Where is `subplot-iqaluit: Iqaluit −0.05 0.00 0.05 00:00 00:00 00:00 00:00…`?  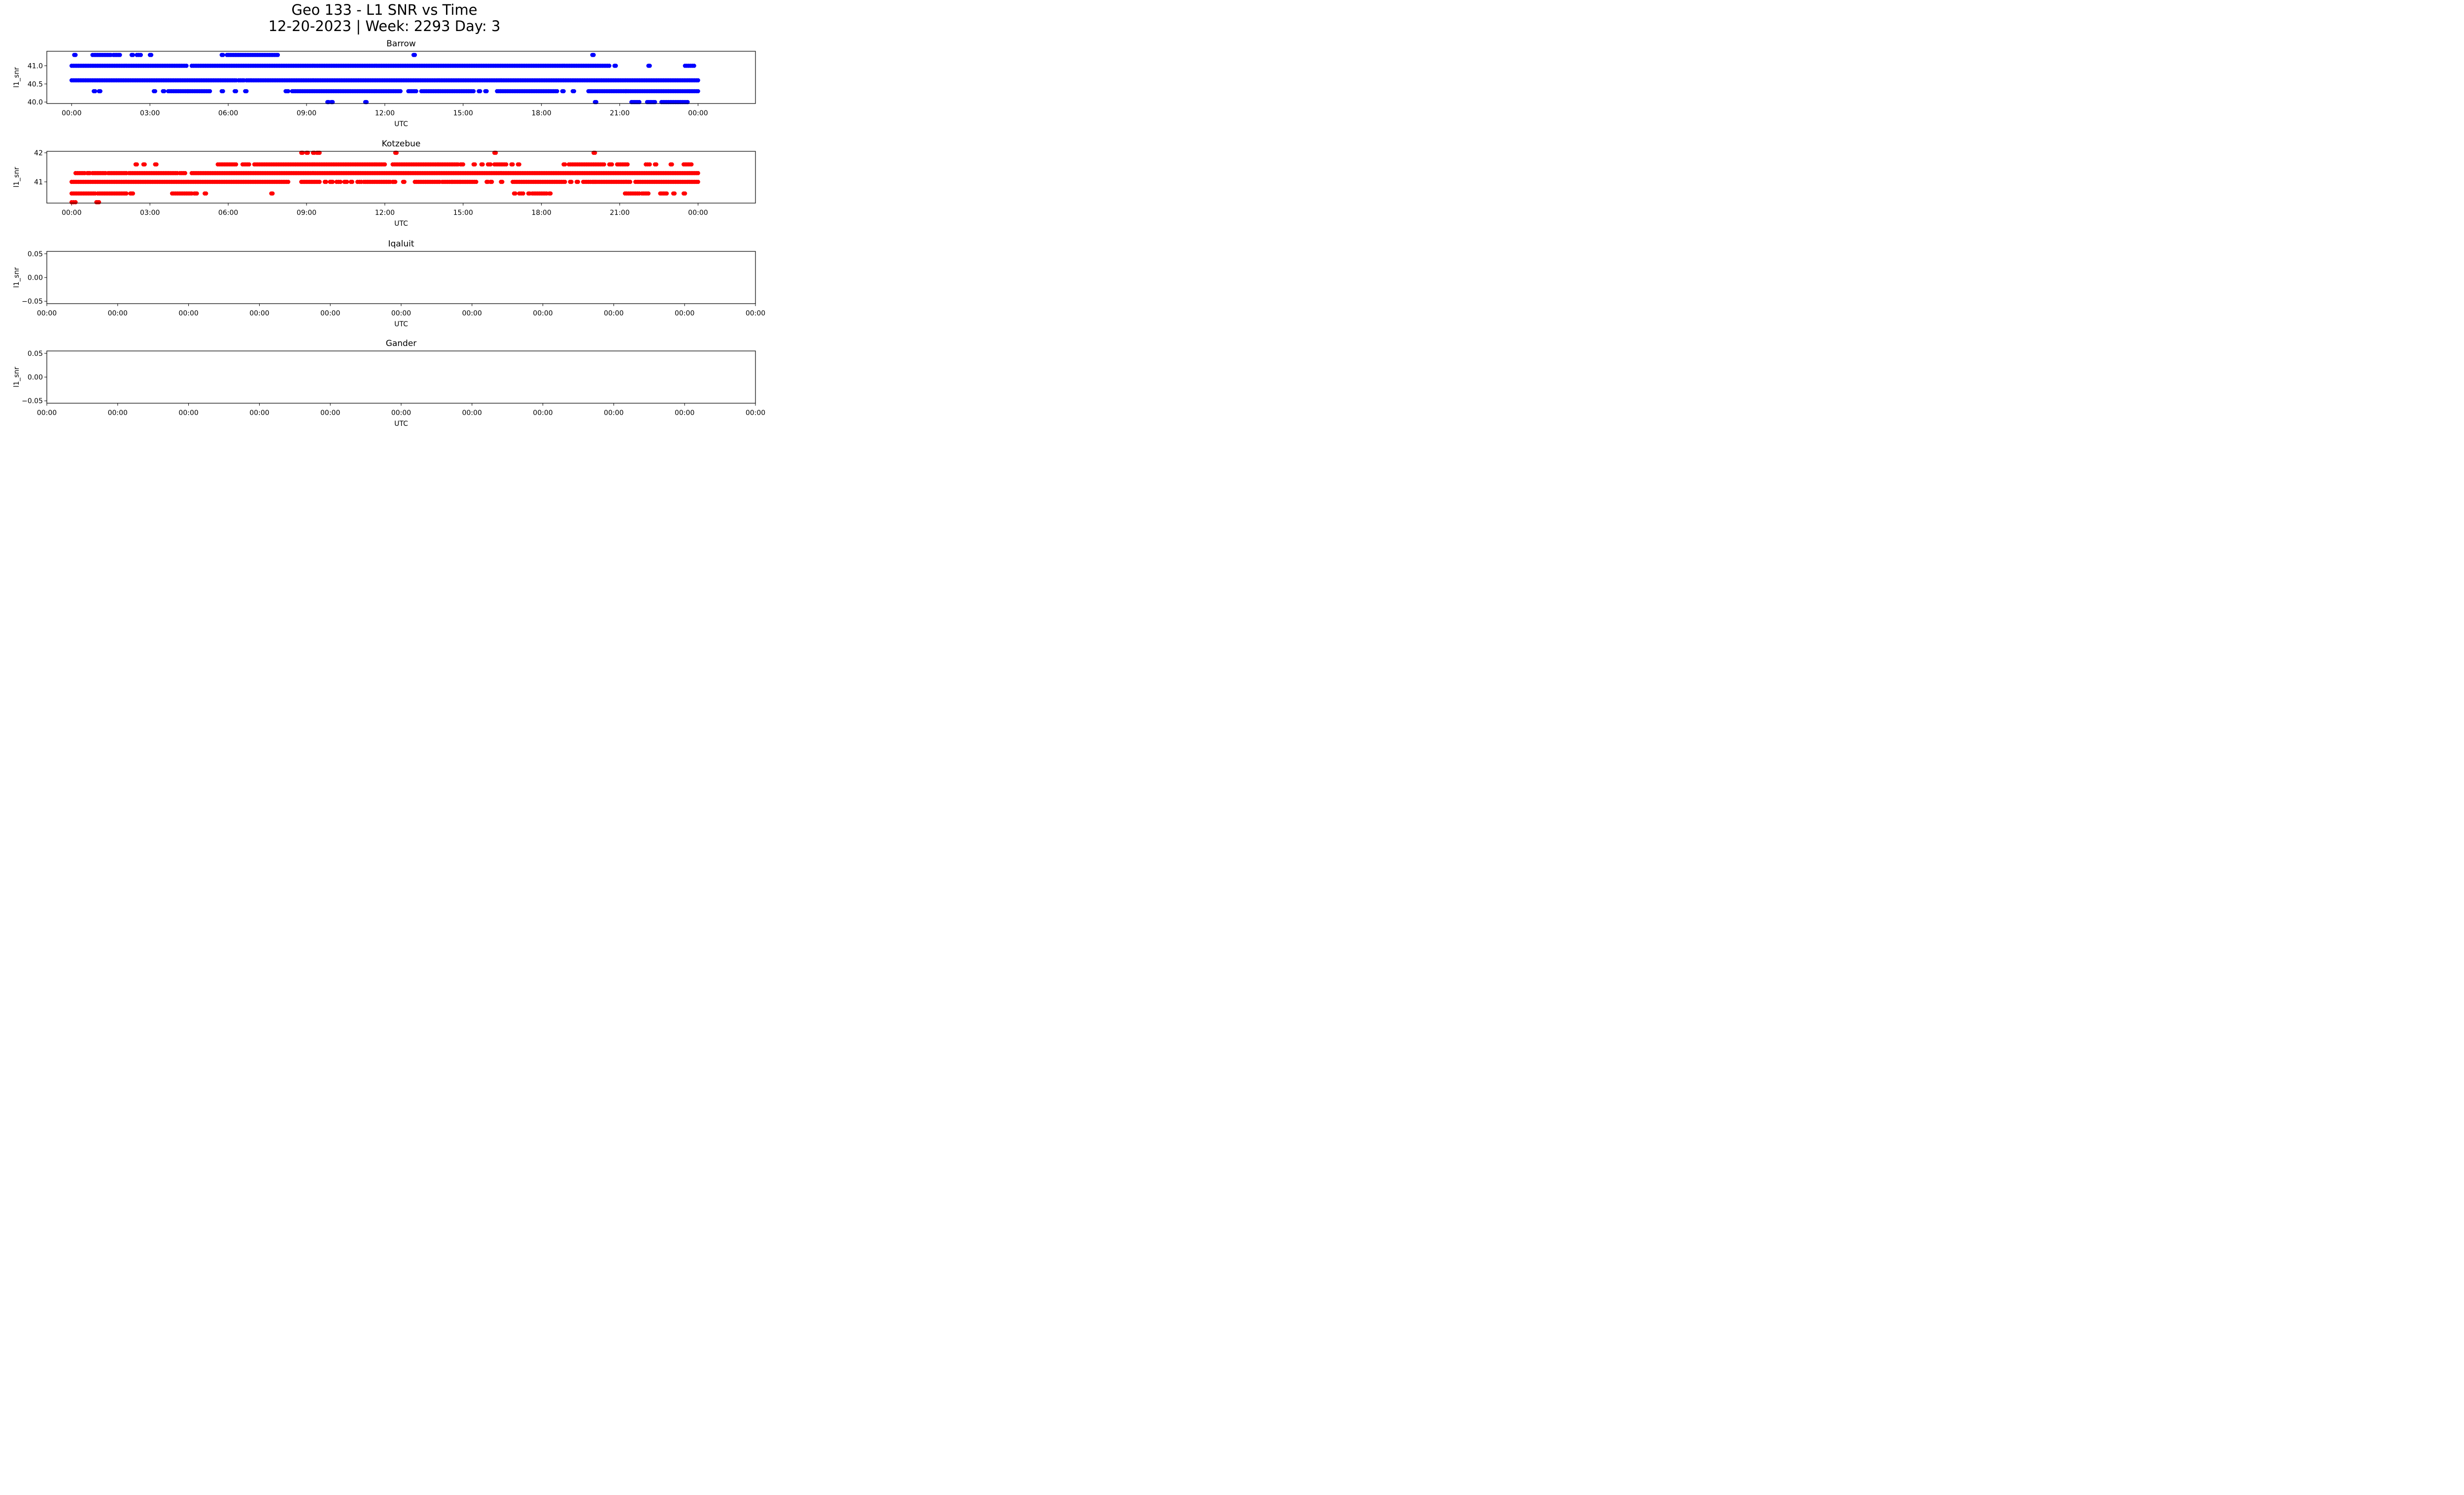 subplot-iqaluit: Iqaluit −0.05 0.00 0.05 00:00 00:00 00:00 00:00… is located at coordinates (389, 283).